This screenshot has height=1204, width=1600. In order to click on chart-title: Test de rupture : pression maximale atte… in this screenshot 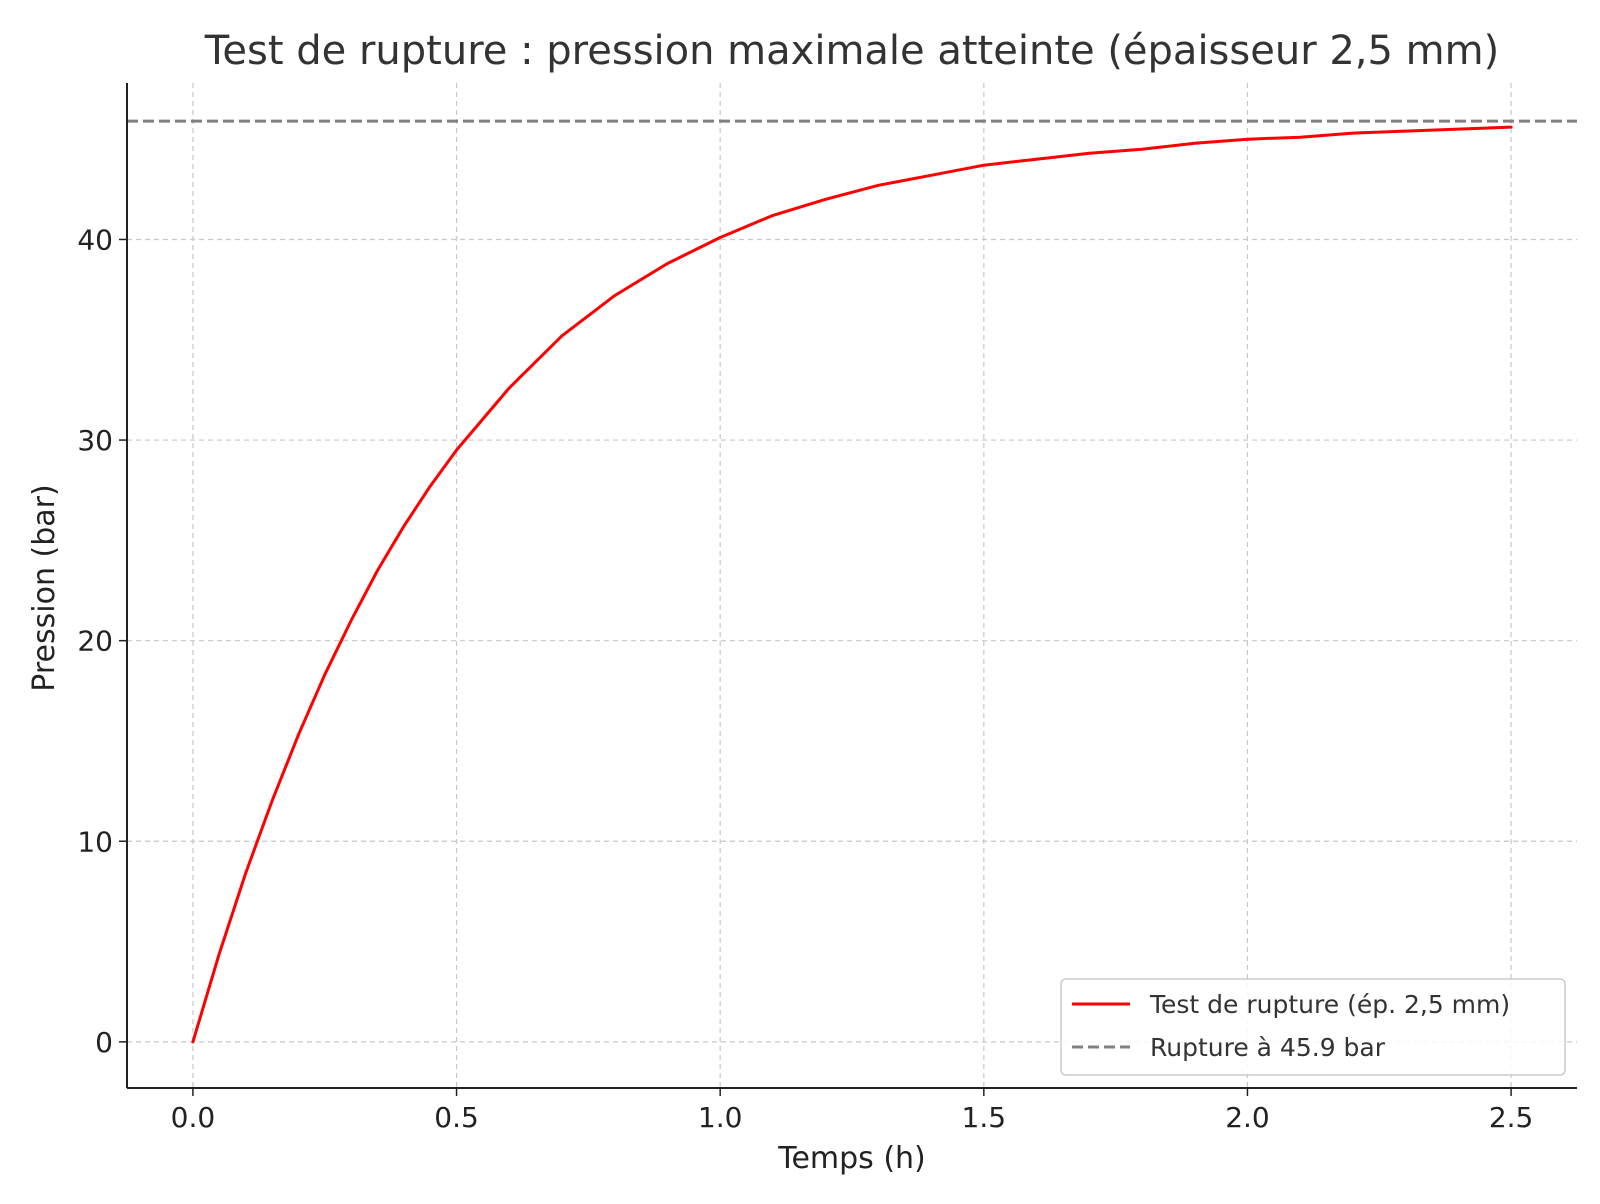, I will do `click(851, 51)`.